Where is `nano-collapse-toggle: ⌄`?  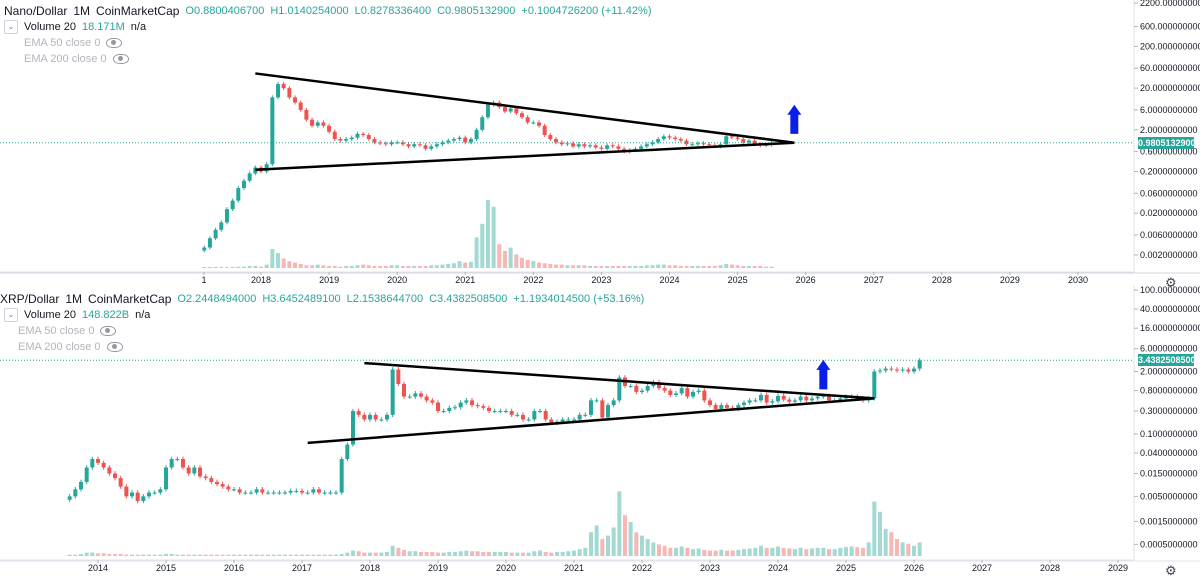 nano-collapse-toggle: ⌄ is located at coordinates (11, 27).